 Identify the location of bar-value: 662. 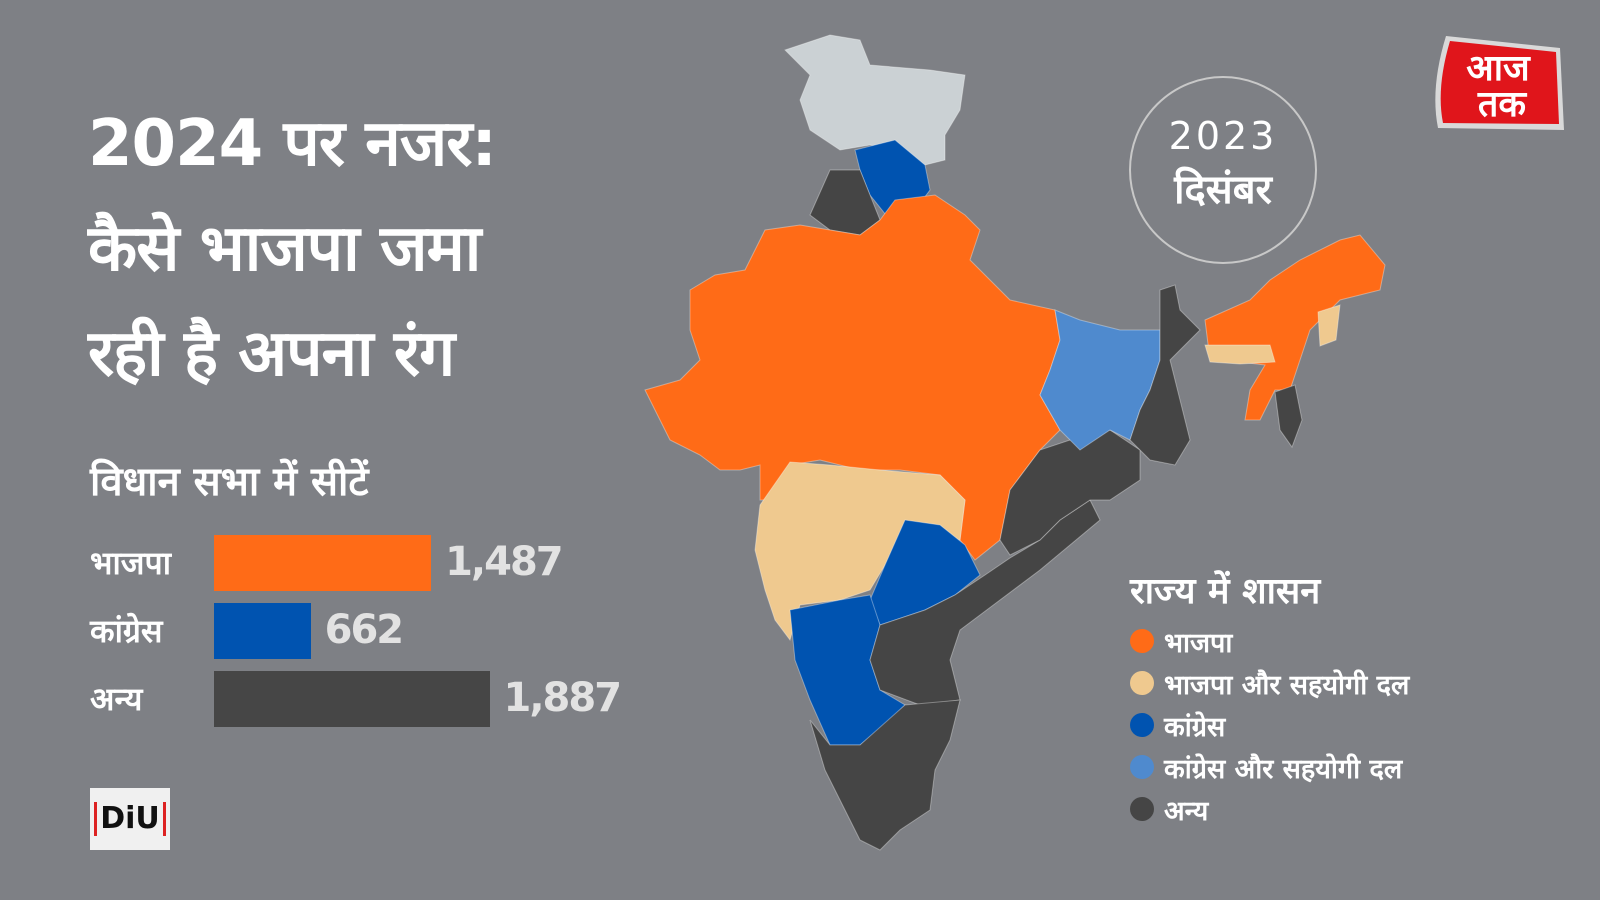
(364, 630).